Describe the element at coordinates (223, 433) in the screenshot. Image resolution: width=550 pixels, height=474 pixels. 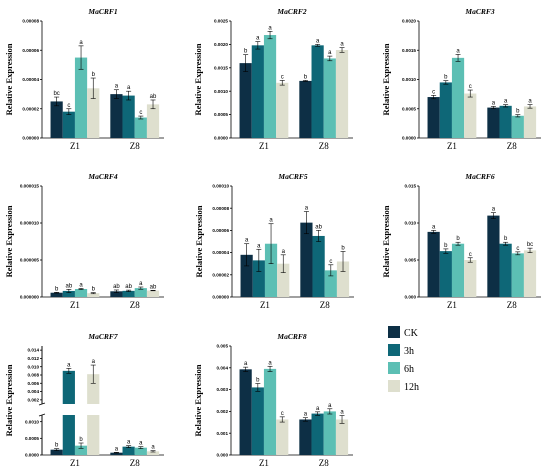
I see `y-tick-label: 0.001` at that location.